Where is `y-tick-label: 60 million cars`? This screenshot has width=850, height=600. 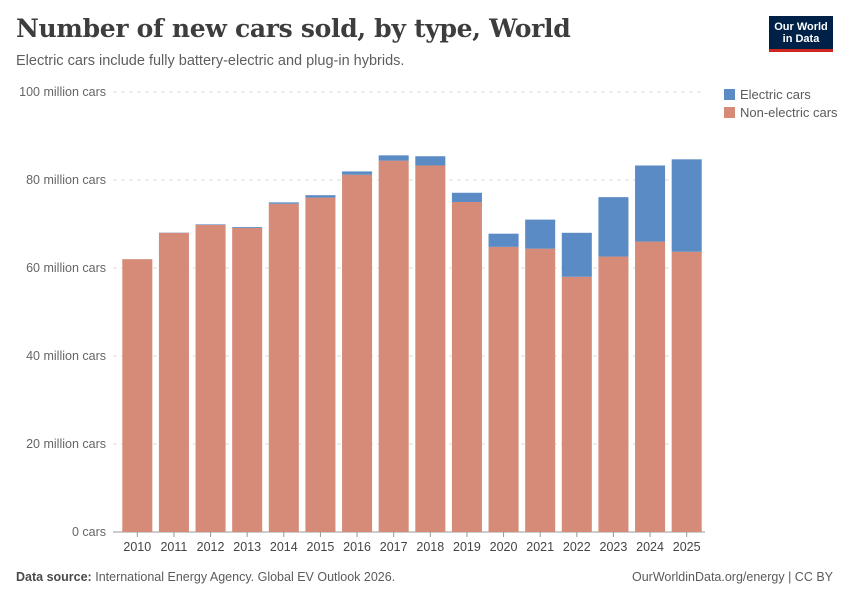
y-tick-label: 60 million cars is located at coordinates (66, 268).